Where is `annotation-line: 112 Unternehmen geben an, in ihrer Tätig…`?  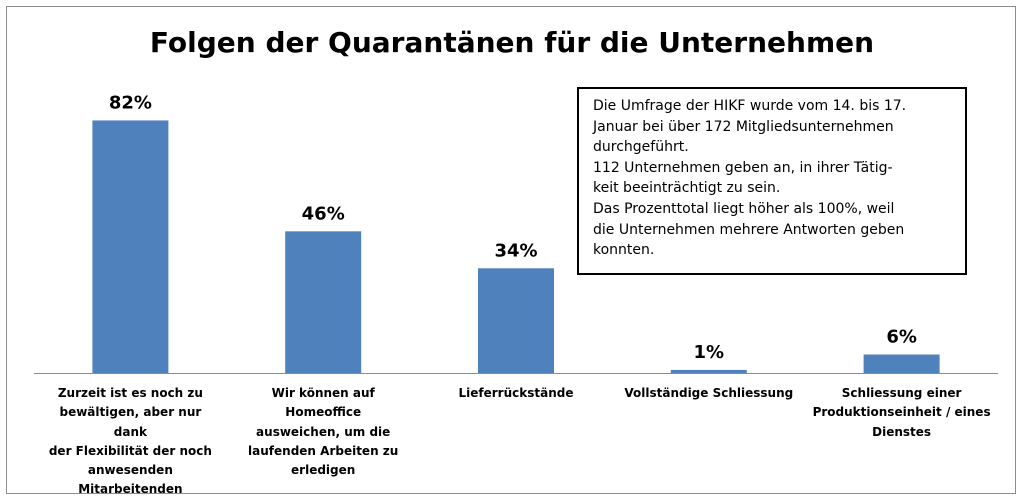
annotation-line: 112 Unternehmen geben an, in ihrer Tätig… is located at coordinates (743, 167).